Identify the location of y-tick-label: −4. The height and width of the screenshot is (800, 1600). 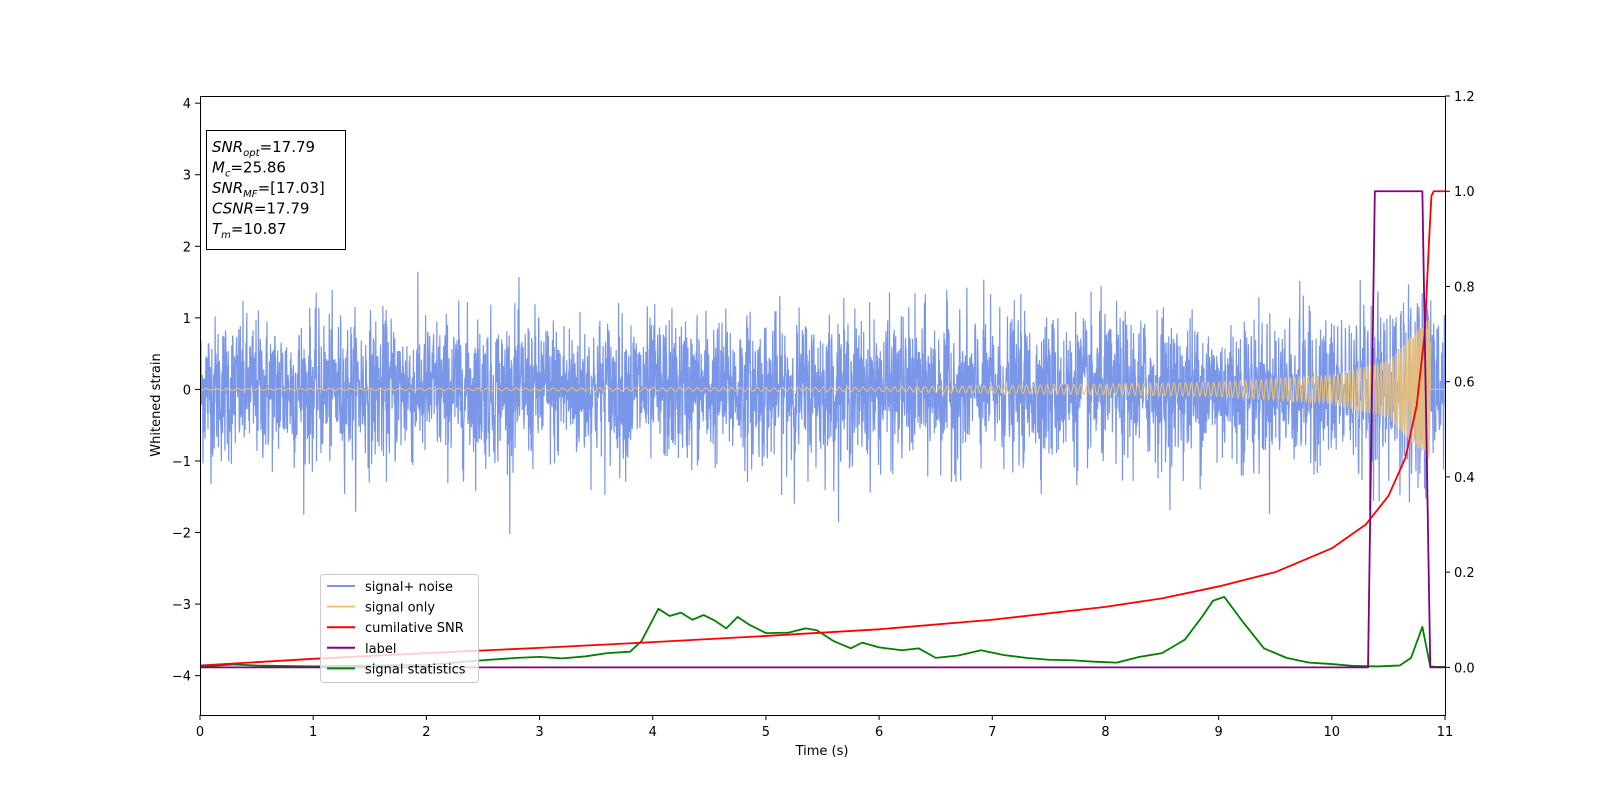
(181, 677).